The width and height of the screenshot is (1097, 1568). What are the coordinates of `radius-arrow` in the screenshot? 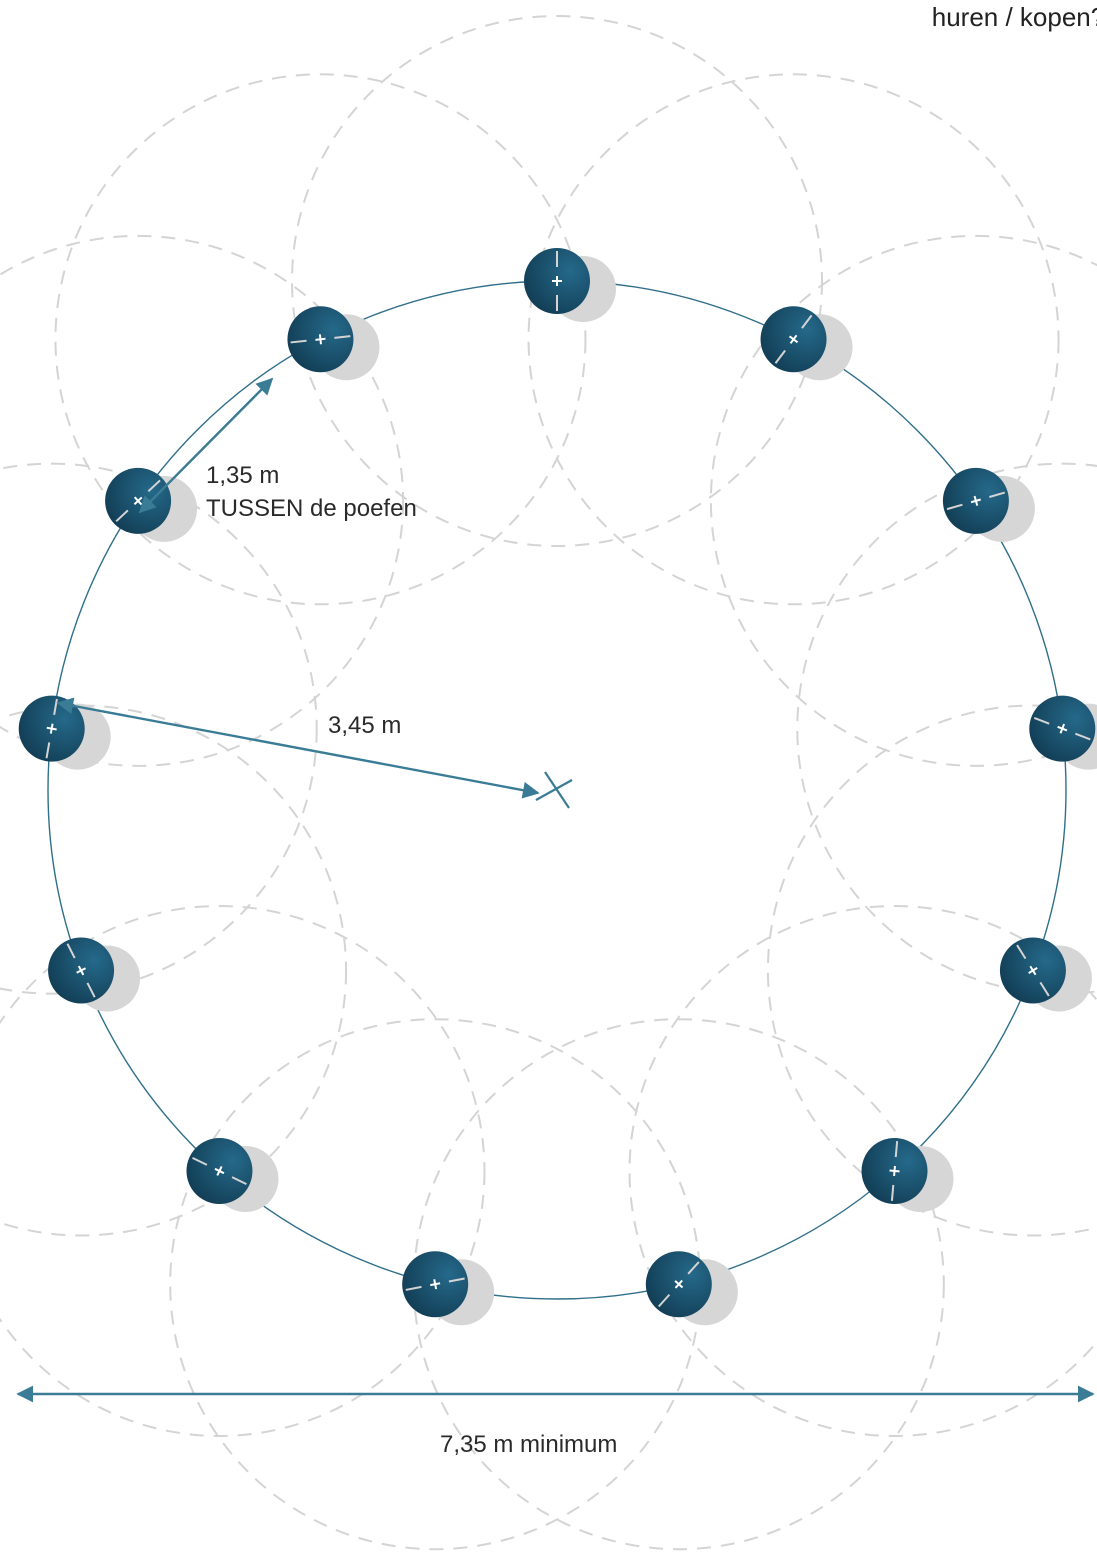 It's located at (298, 748).